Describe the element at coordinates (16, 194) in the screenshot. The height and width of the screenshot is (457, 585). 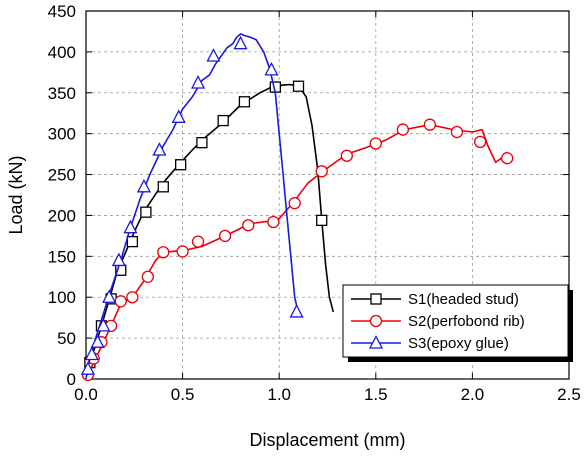
I see `y-axis-label: Load (kN)` at that location.